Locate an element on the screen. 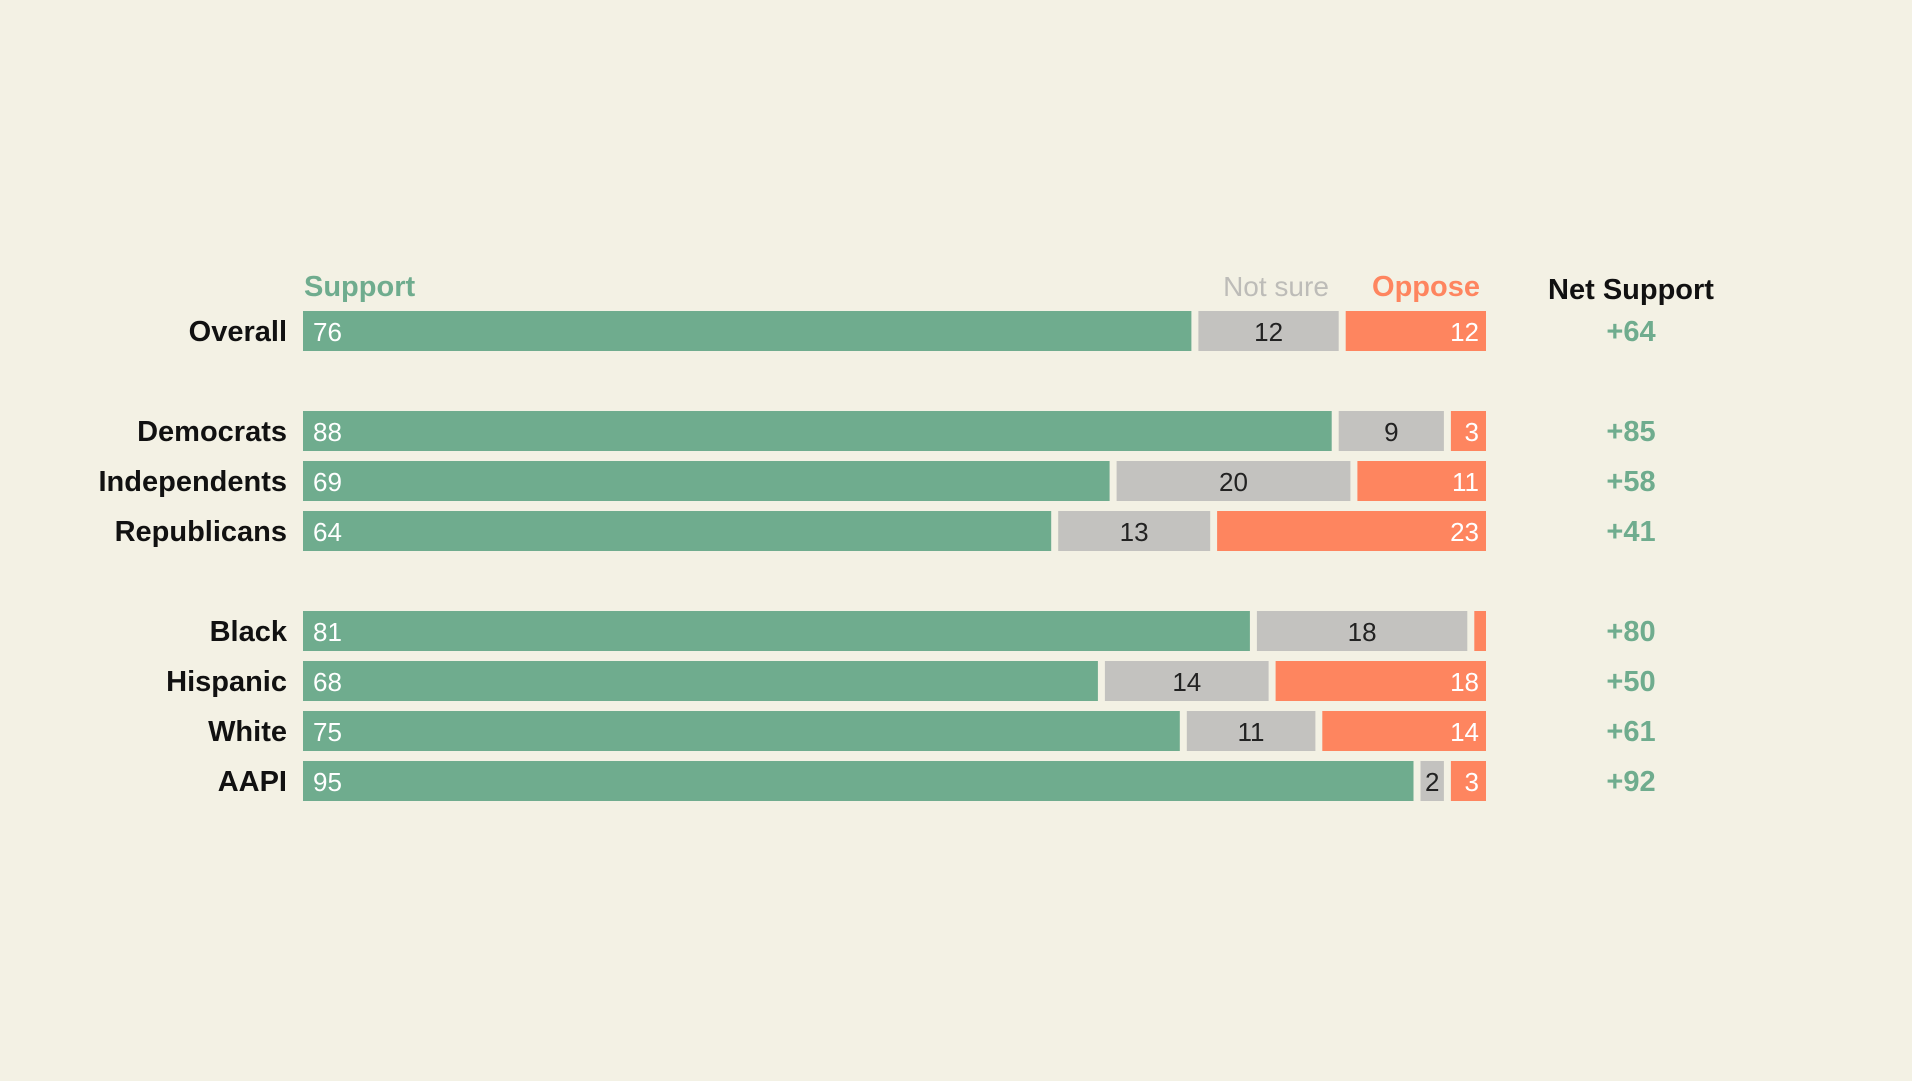 The width and height of the screenshot is (1912, 1081). bar-oppose-democrats is located at coordinates (1468, 431).